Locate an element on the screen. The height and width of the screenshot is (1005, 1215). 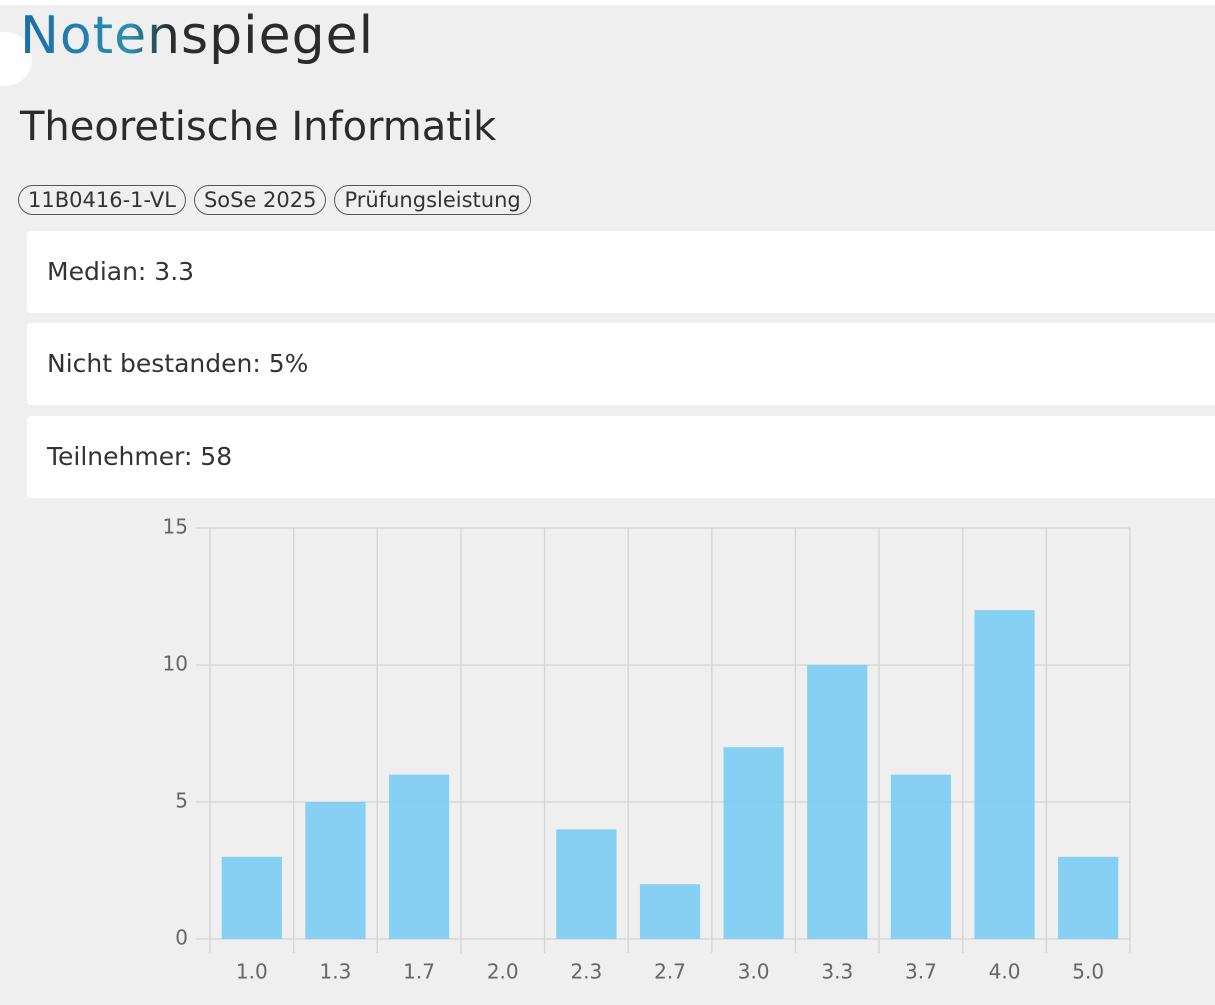
chip: SoSe 2025 is located at coordinates (260, 200).